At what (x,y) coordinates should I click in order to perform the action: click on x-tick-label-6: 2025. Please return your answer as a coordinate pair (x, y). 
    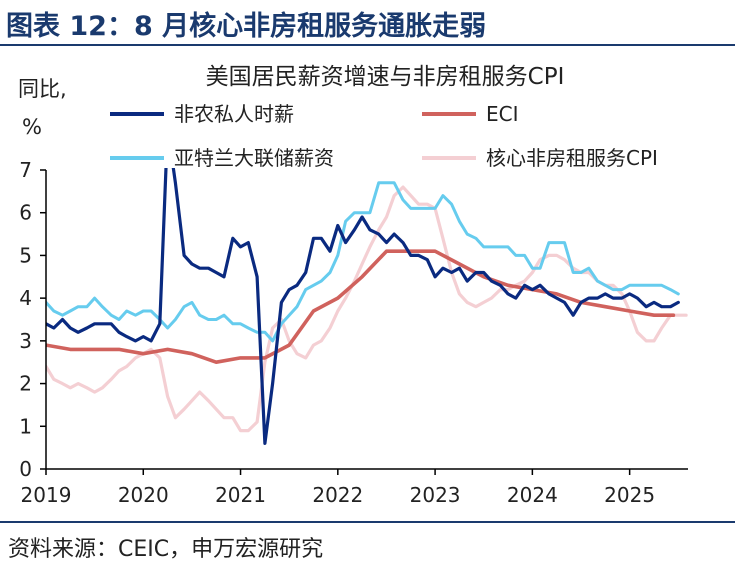
    Looking at the image, I should click on (629, 495).